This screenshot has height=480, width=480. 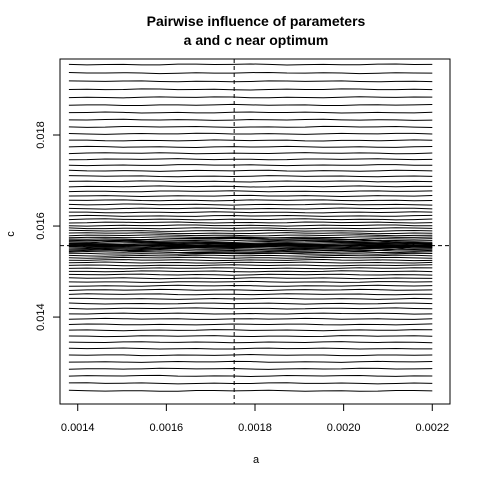 What do you see at coordinates (78, 428) in the screenshot?
I see `x-tick-label: 0.0014` at bounding box center [78, 428].